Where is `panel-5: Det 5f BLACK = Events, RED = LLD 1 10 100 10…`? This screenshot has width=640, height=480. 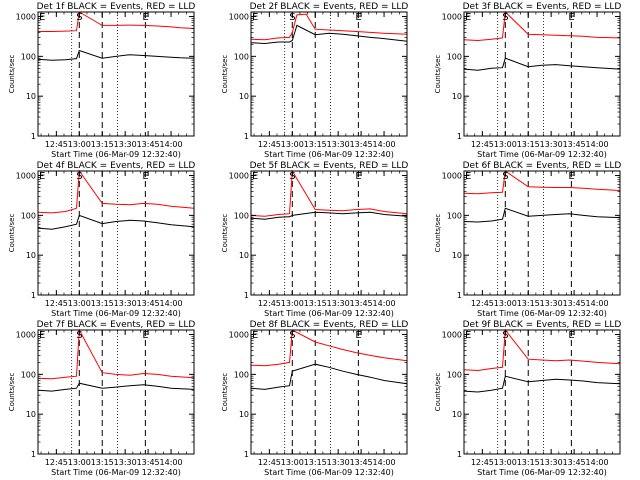
panel-5: Det 5f BLACK = Events, RED = LLD 1 10 100 10… is located at coordinates (314, 239).